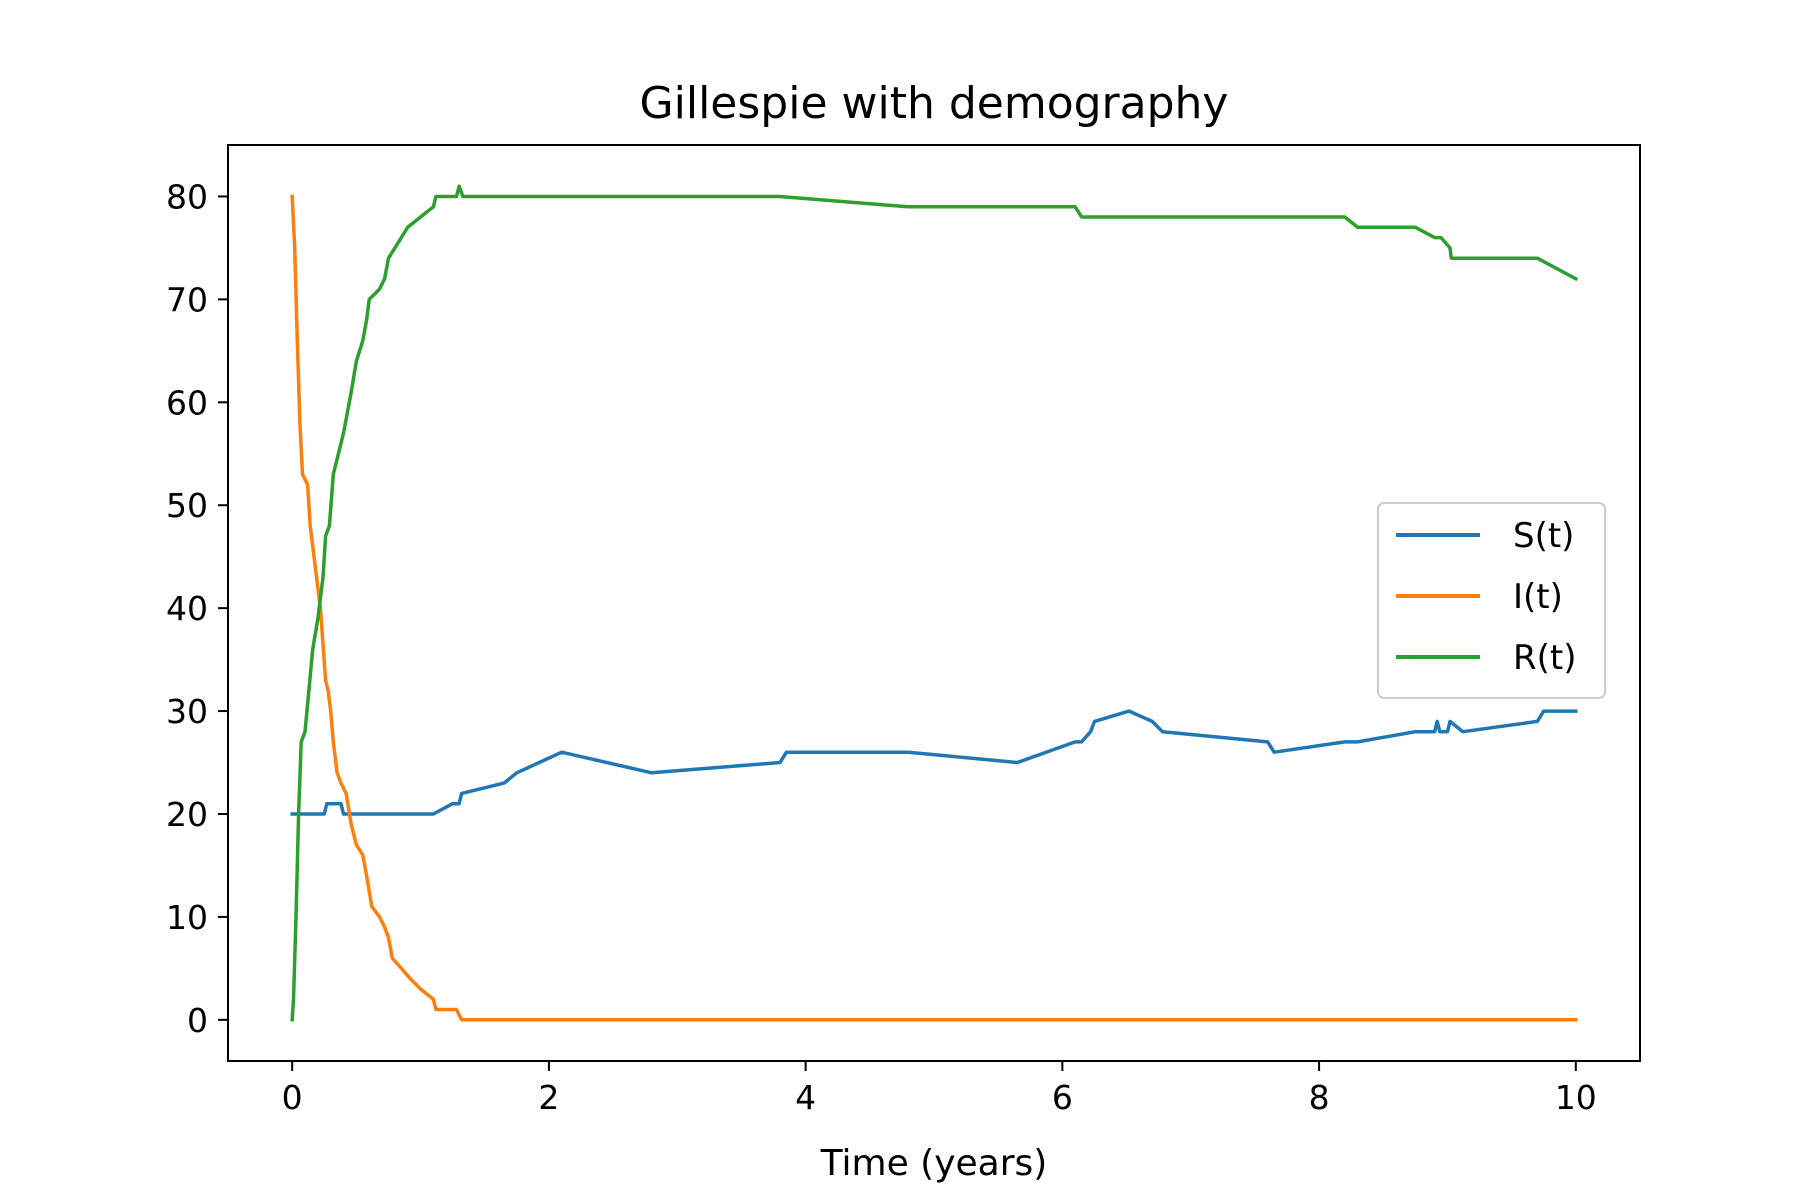 This screenshot has height=1200, width=1800. What do you see at coordinates (1576, 1097) in the screenshot?
I see `x-tick-label: 10` at bounding box center [1576, 1097].